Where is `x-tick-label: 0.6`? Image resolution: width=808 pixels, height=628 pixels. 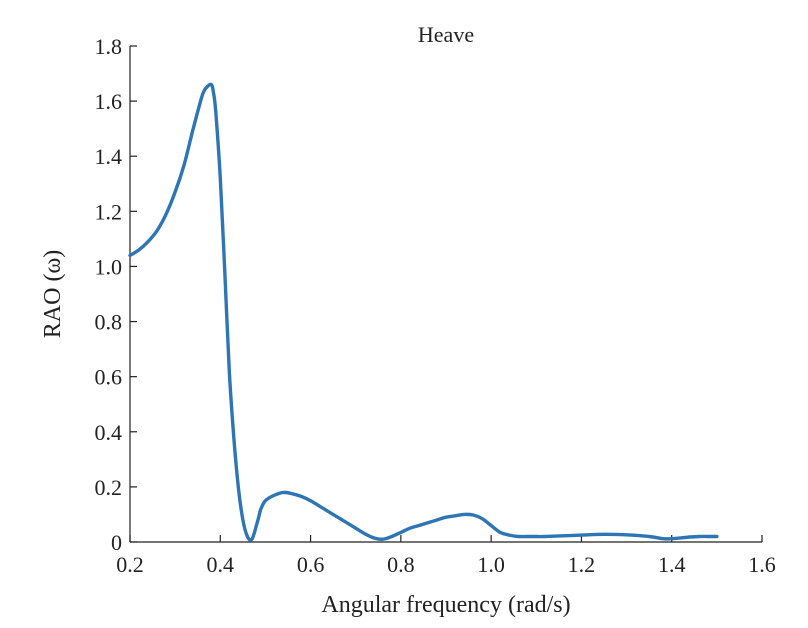
x-tick-label: 0.6 is located at coordinates (311, 564).